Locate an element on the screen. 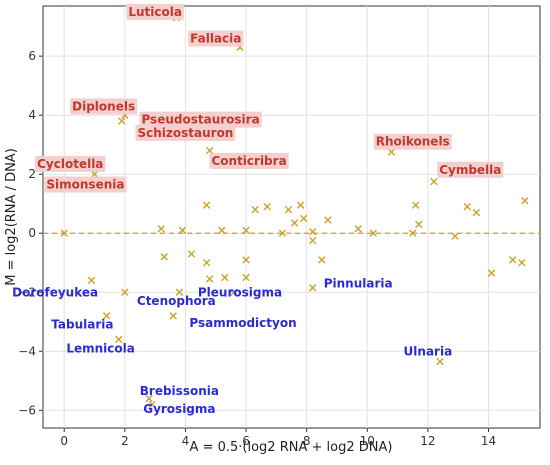  x-tick-label: 14 is located at coordinates (488, 441).